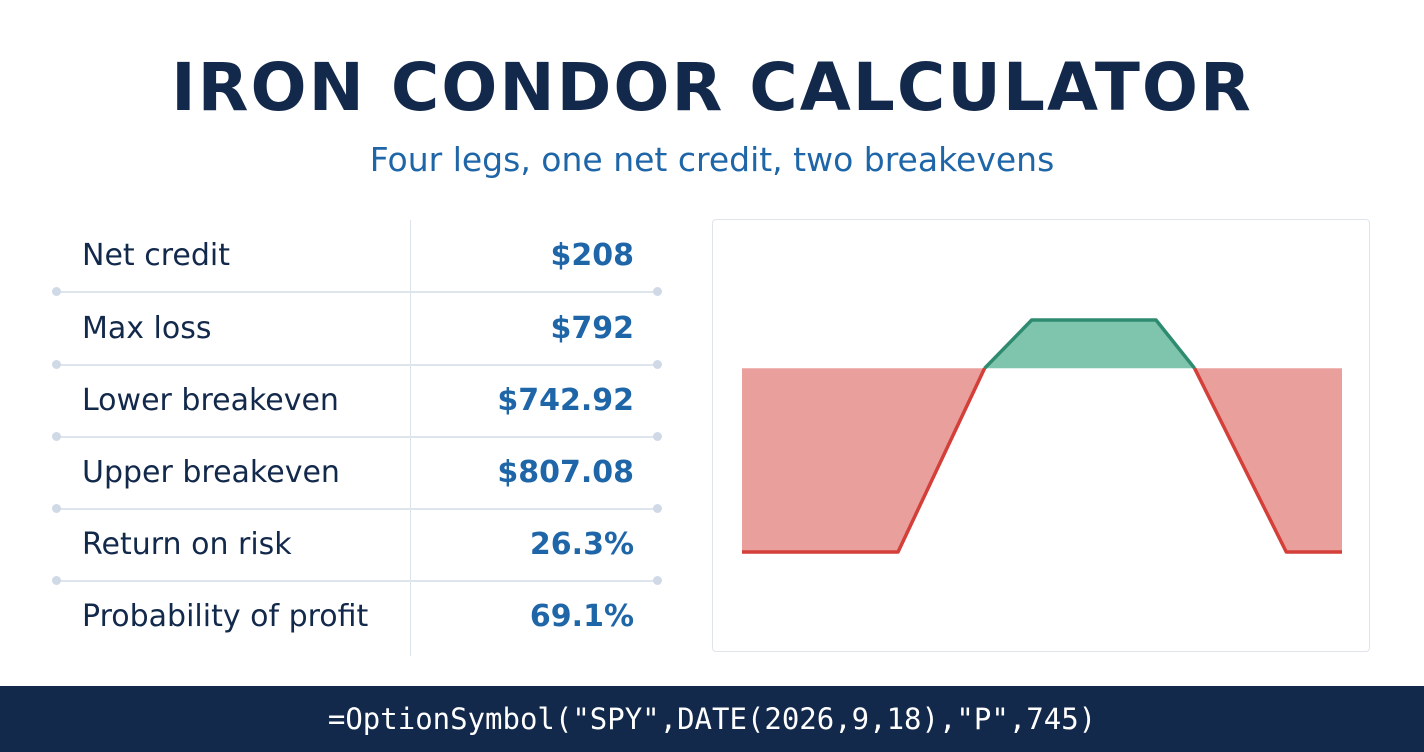  Describe the element at coordinates (357, 329) in the screenshot. I see `stat-row-max-loss: Max loss $792` at that location.